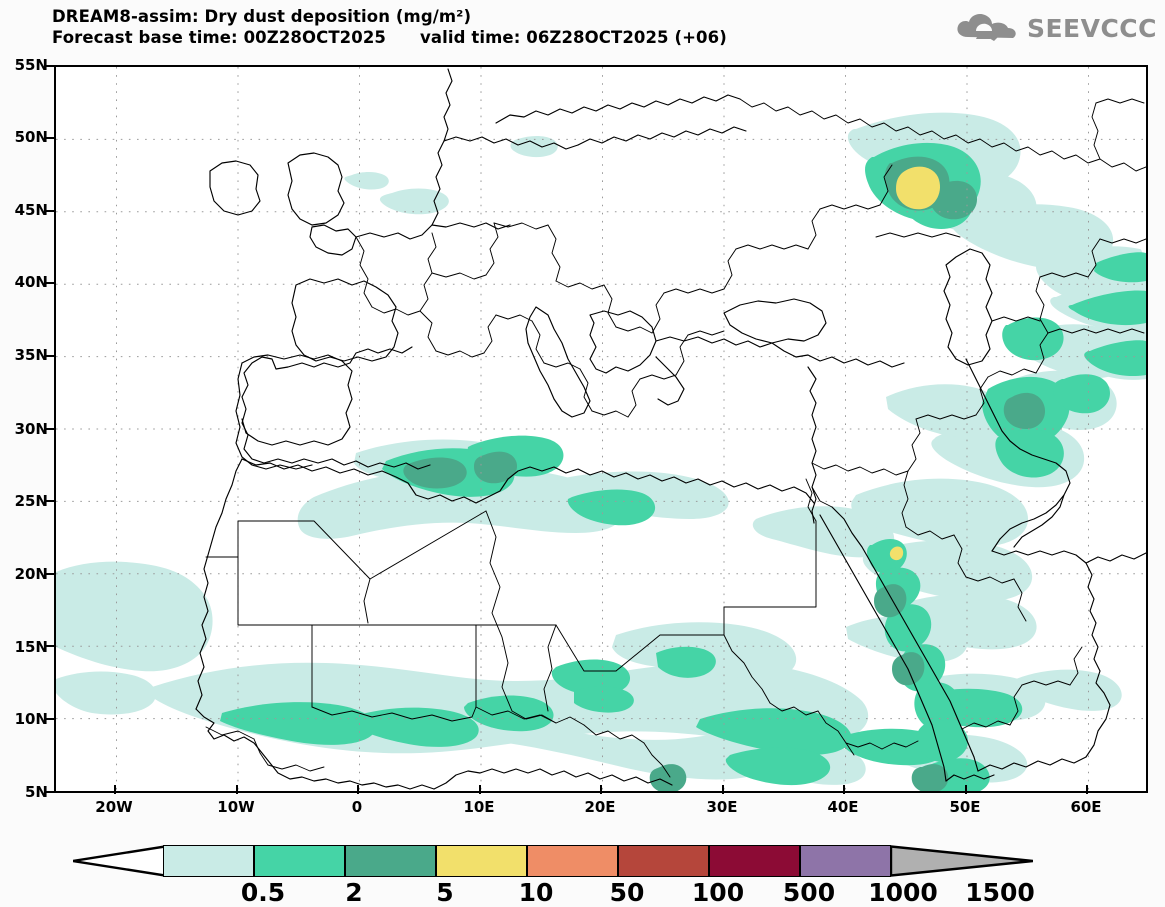  I want to click on colorbar-under-arrow, so click(119, 861).